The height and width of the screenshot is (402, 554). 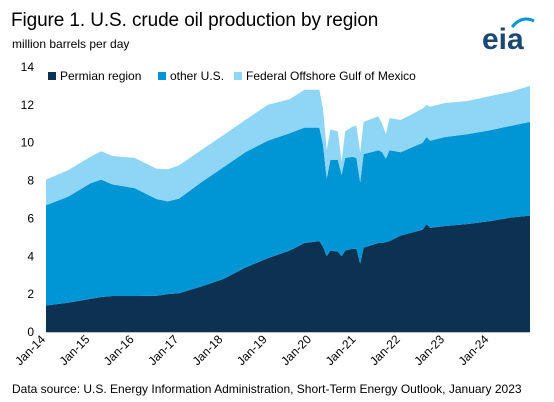 I want to click on eia-logo-text: eia, so click(x=503, y=38).